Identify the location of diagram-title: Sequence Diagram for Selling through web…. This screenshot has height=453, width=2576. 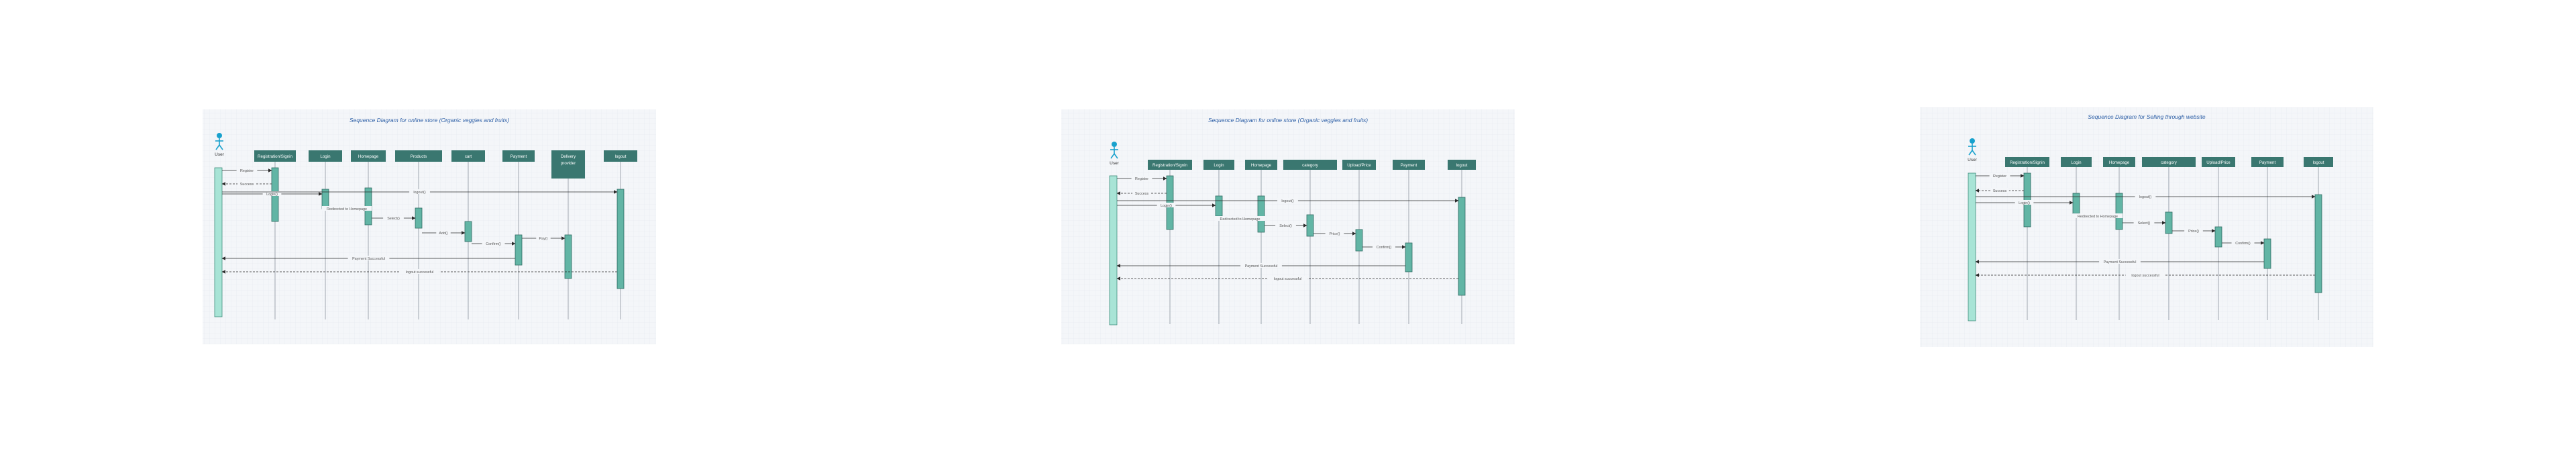
(2147, 116).